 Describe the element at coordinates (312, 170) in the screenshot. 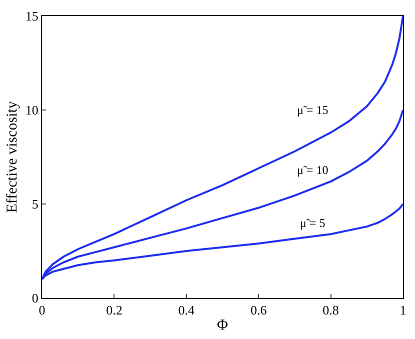

I see `annotation: μ̃ = 10` at that location.